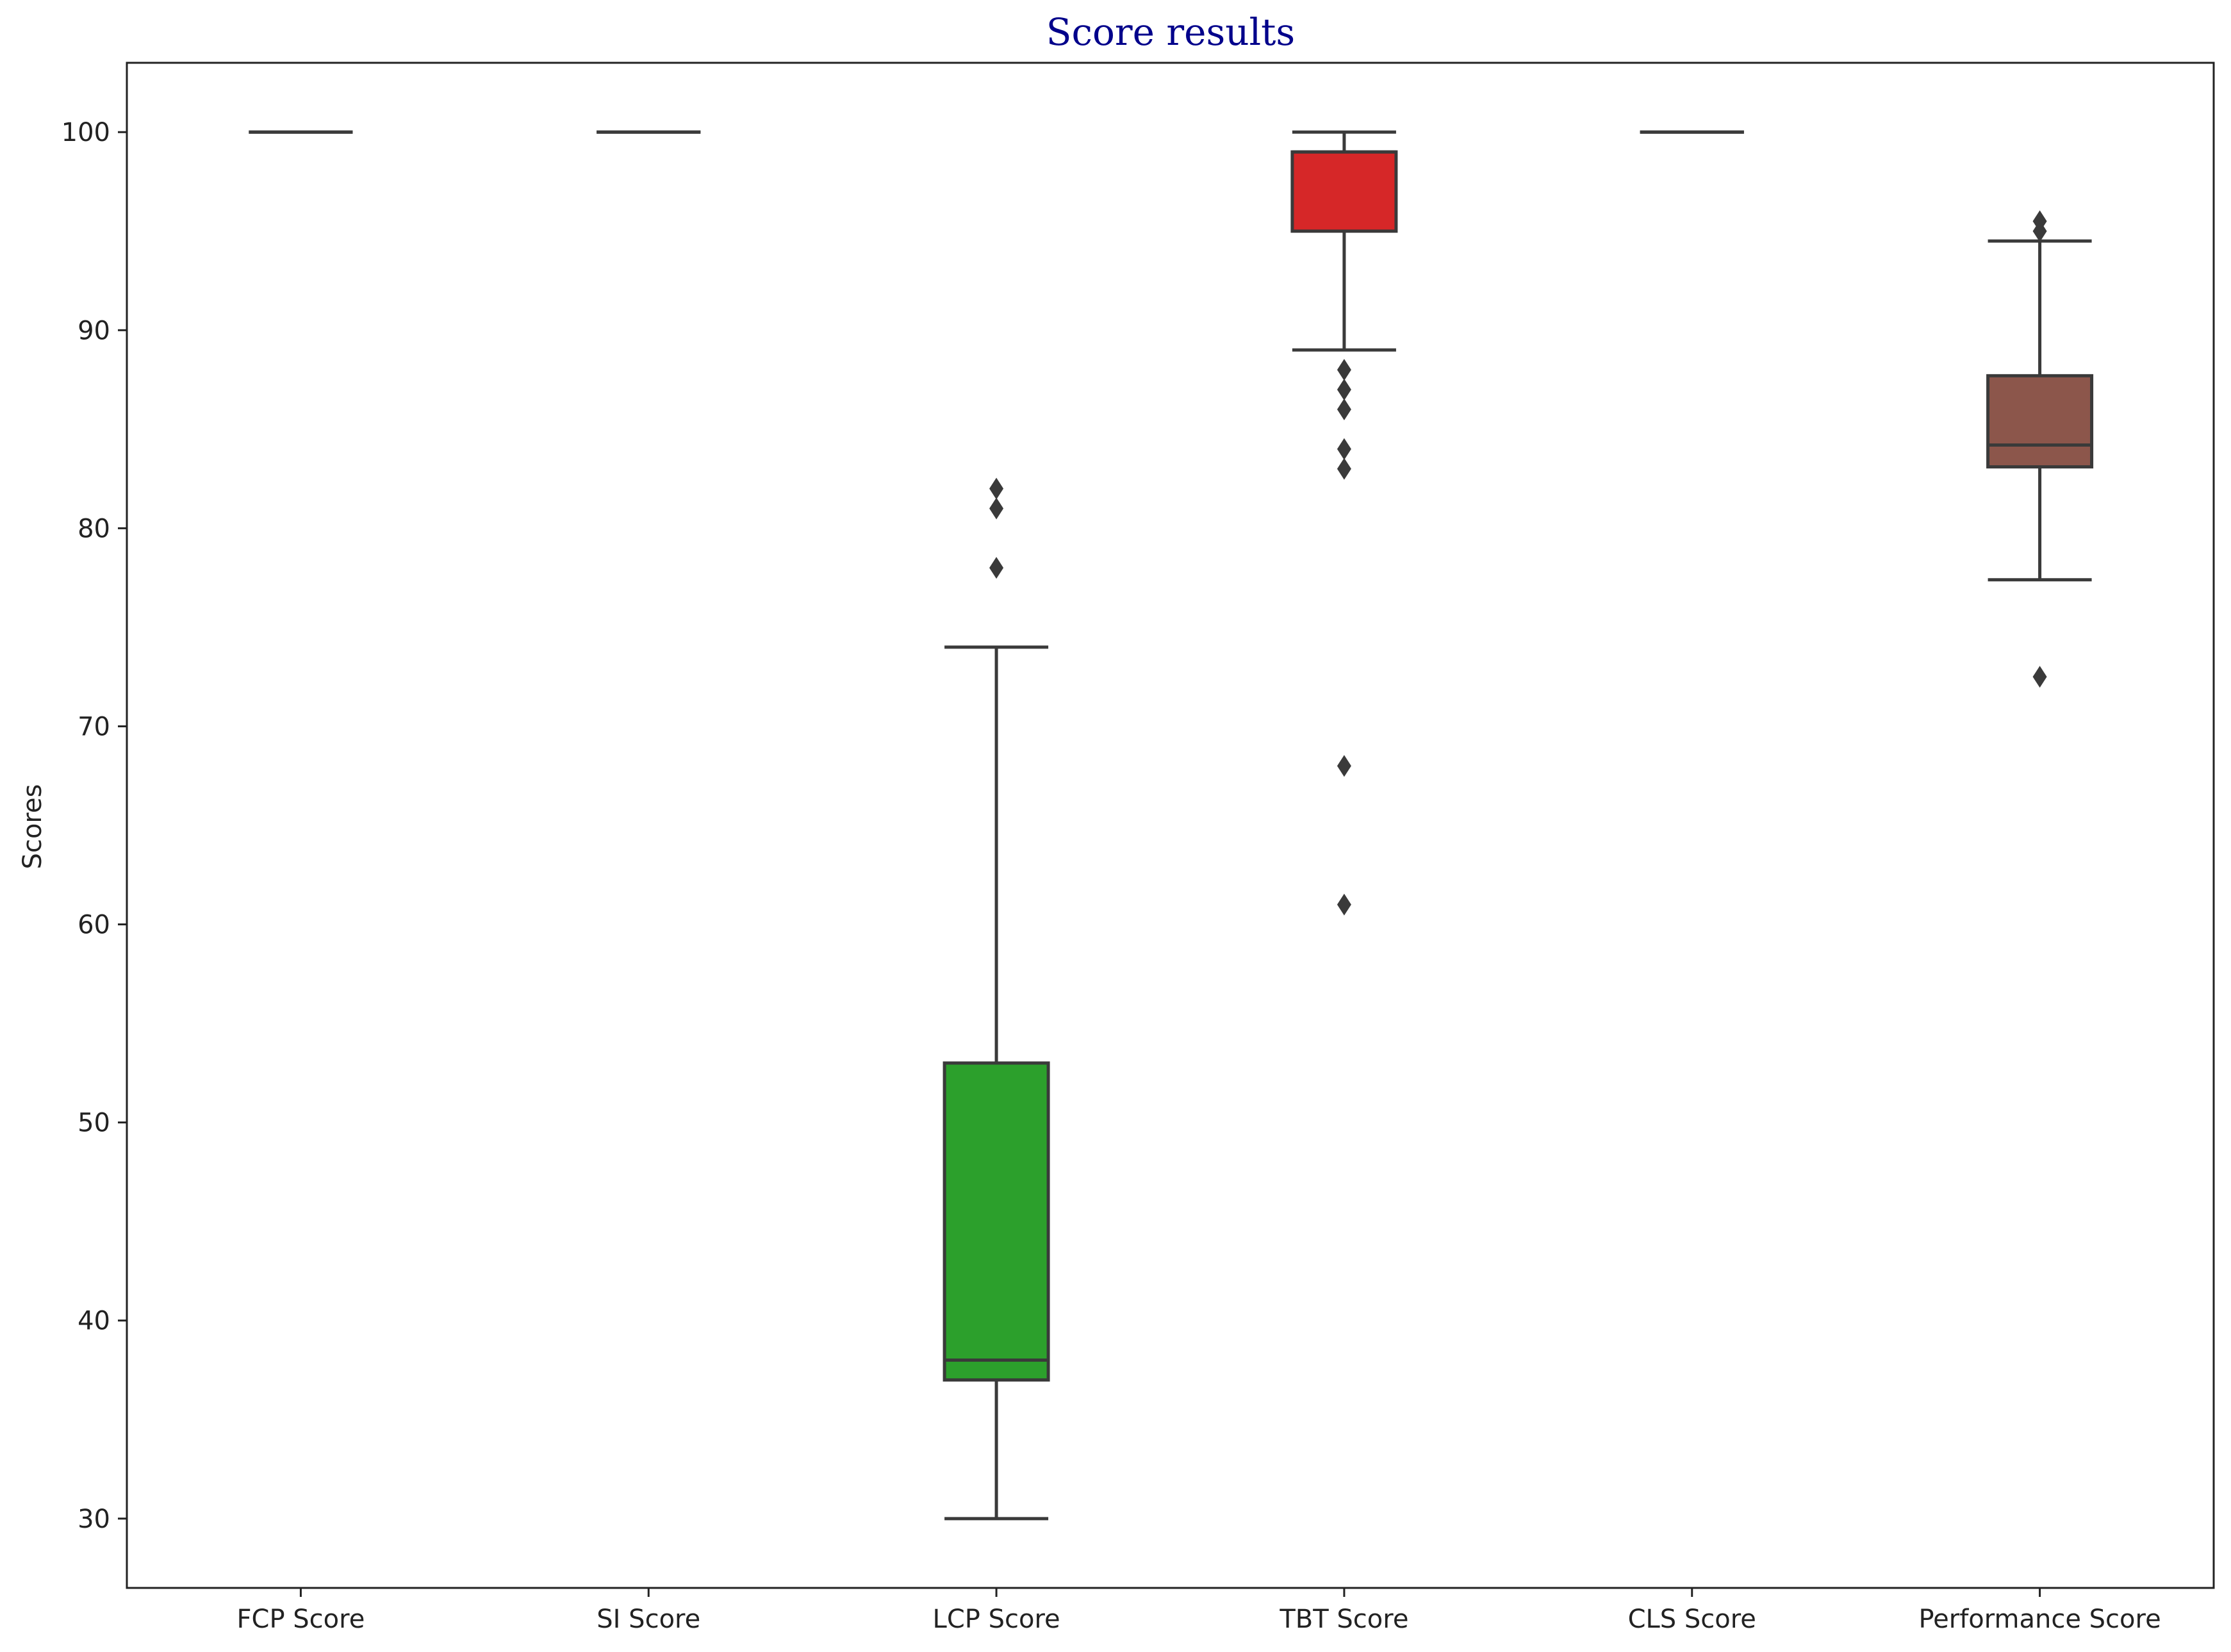 The height and width of the screenshot is (1652, 2231). I want to click on box-performance-score, so click(2040, 449).